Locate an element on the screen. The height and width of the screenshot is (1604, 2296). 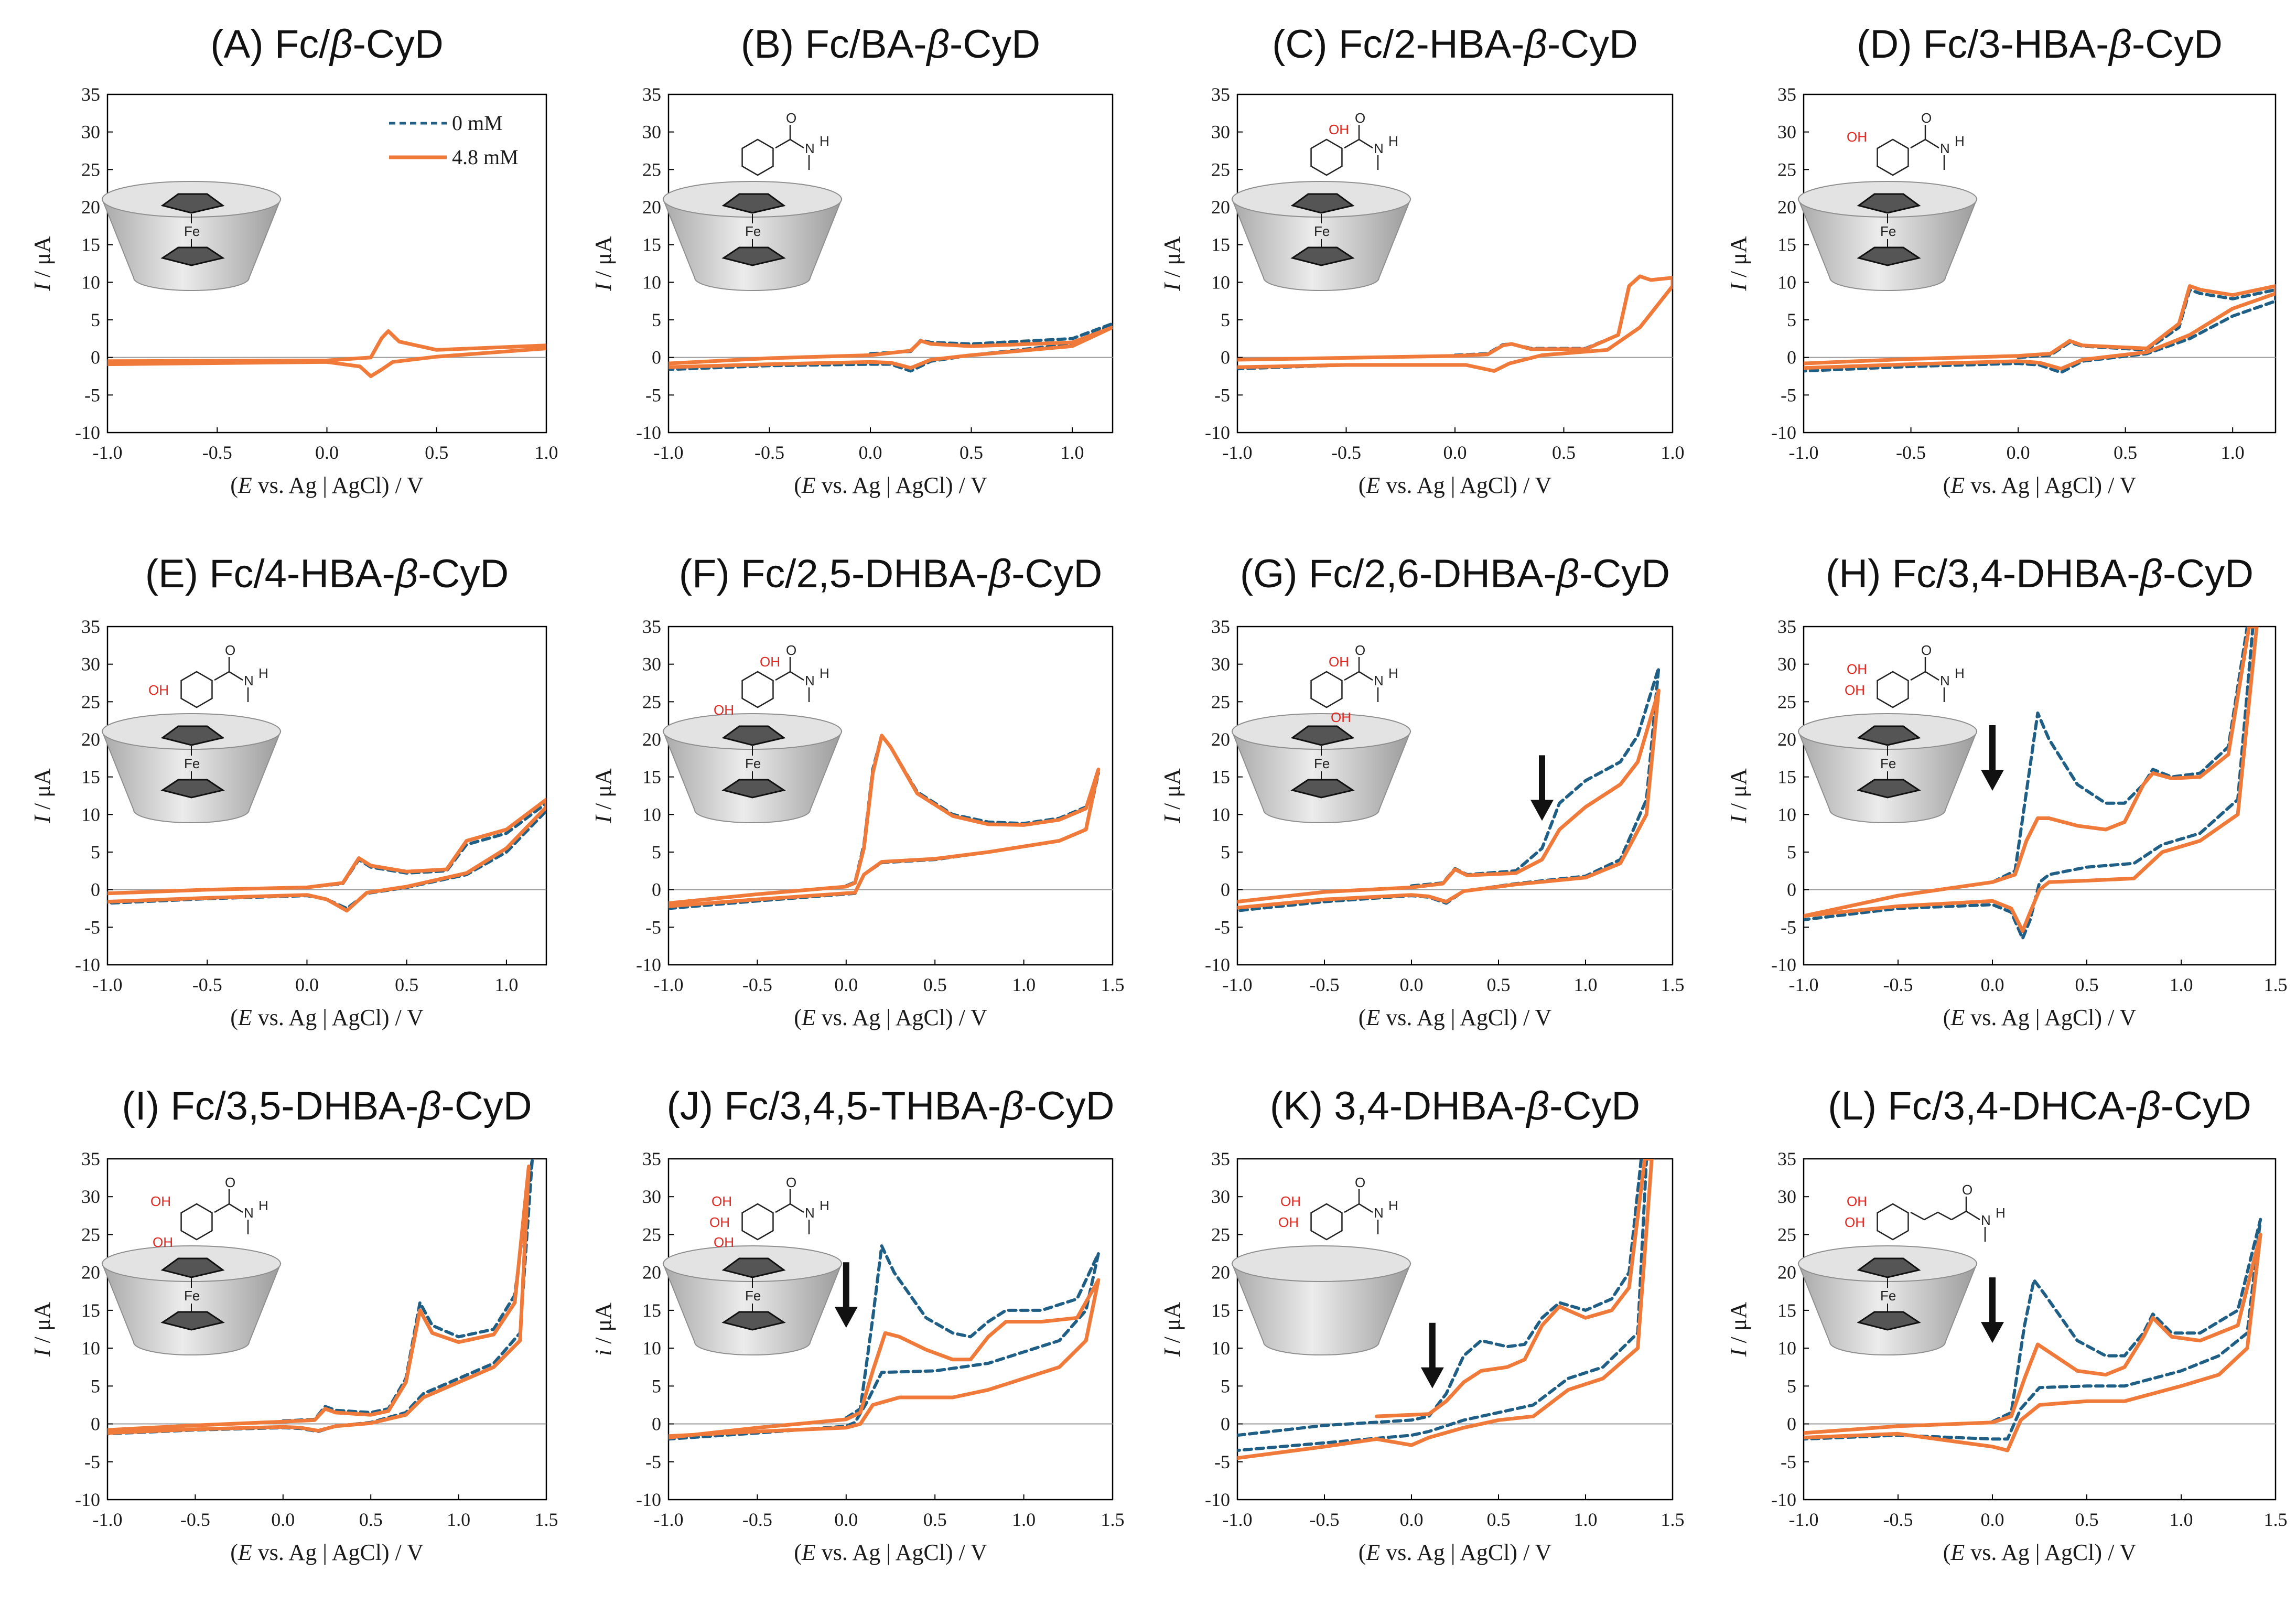
y-tick-label: -5 is located at coordinates (1788, 394).